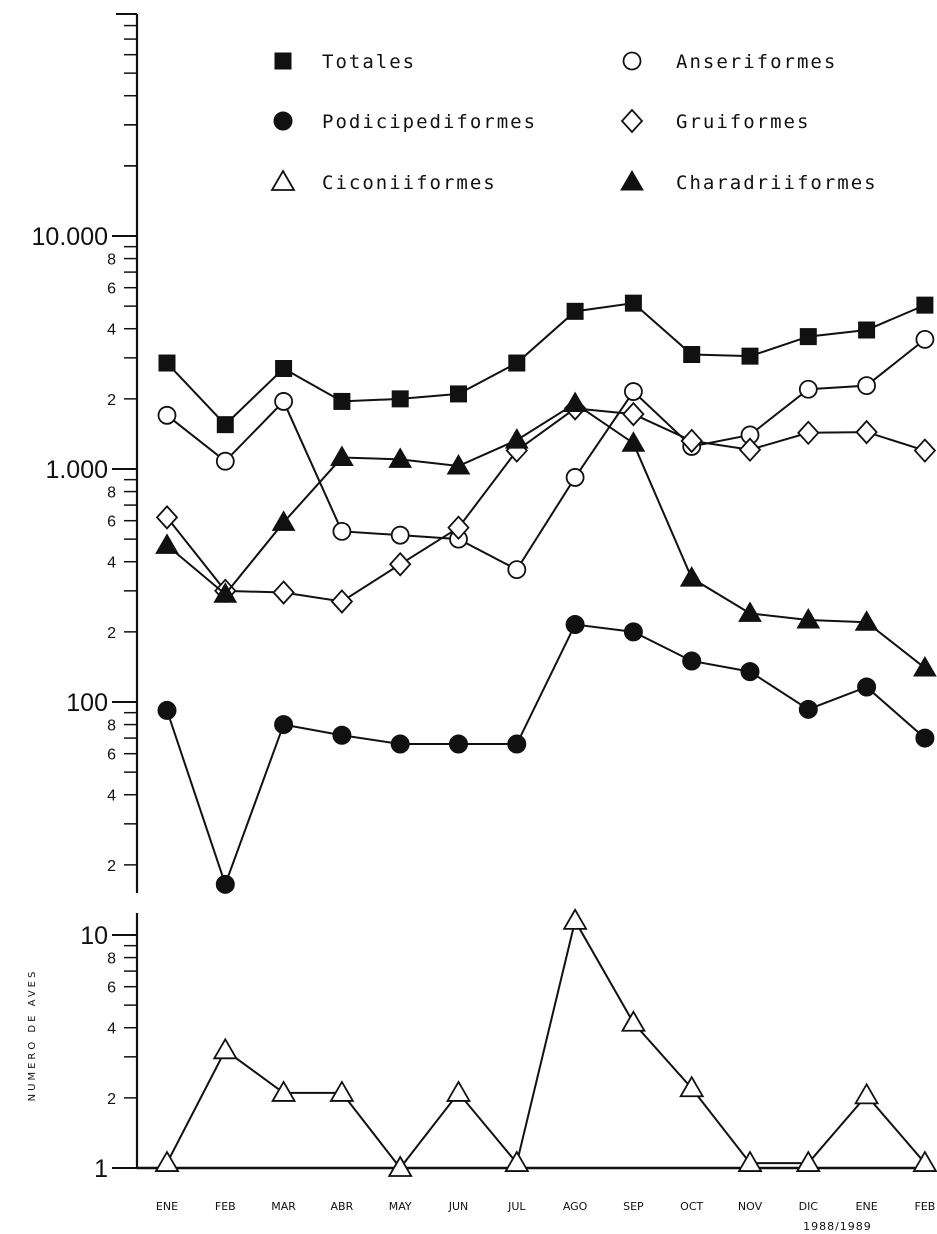 This screenshot has height=1234, width=937. What do you see at coordinates (94, 936) in the screenshot?
I see `y-major-tick-label: 10` at bounding box center [94, 936].